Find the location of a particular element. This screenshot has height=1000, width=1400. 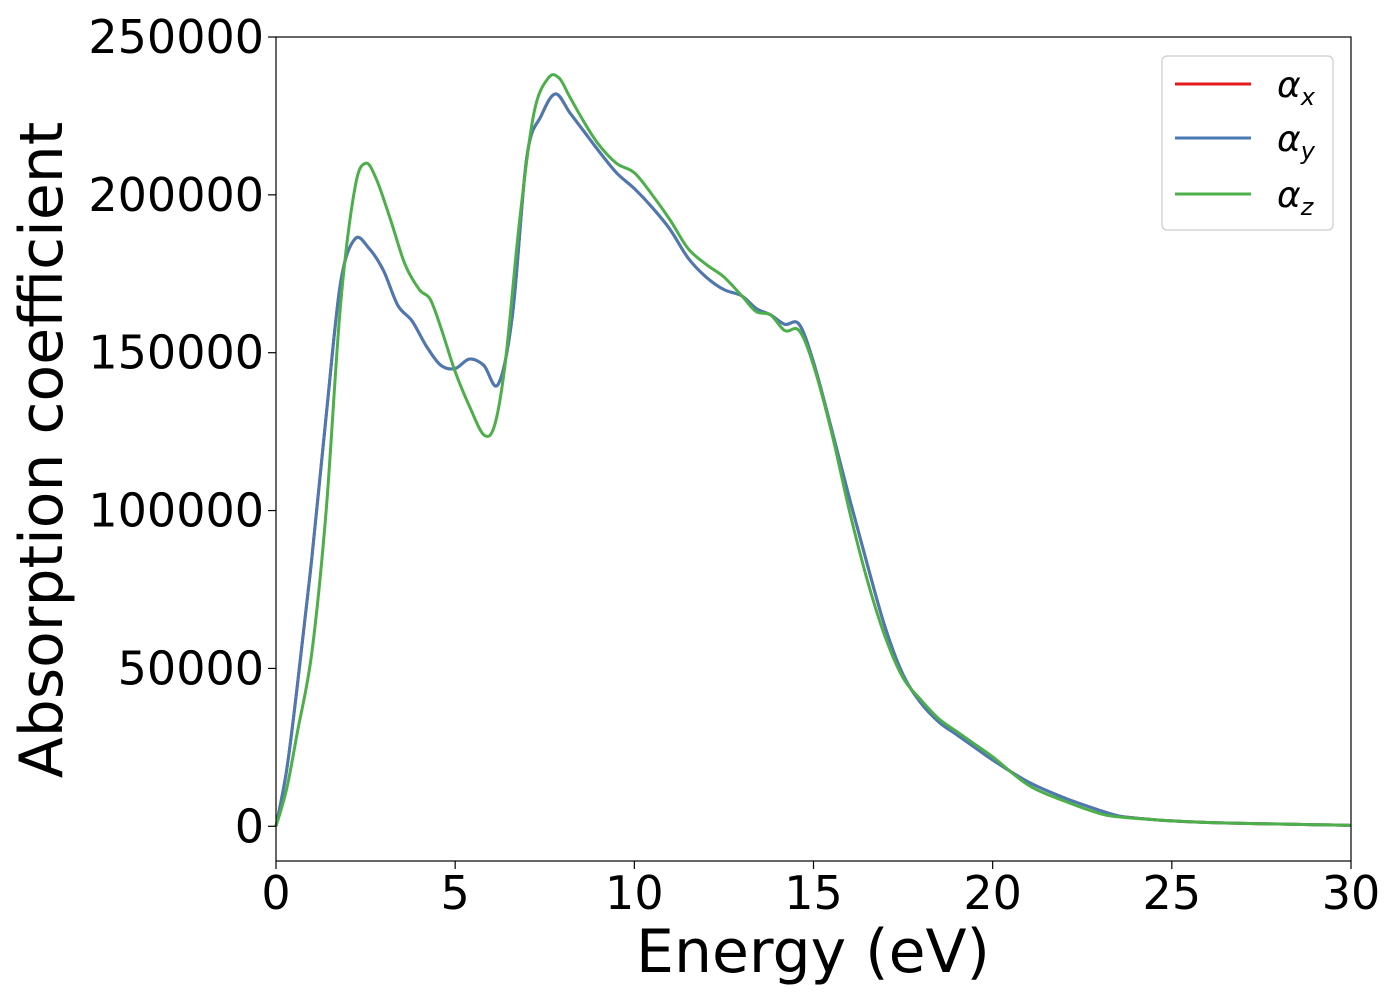

legend-item-y: αy is located at coordinates (1245, 142).